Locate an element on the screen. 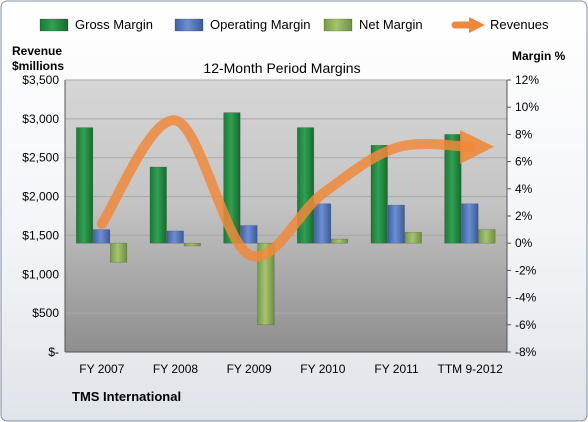 Image resolution: width=588 pixels, height=422 pixels. x-tick-label: FY 2011 is located at coordinates (396, 369).